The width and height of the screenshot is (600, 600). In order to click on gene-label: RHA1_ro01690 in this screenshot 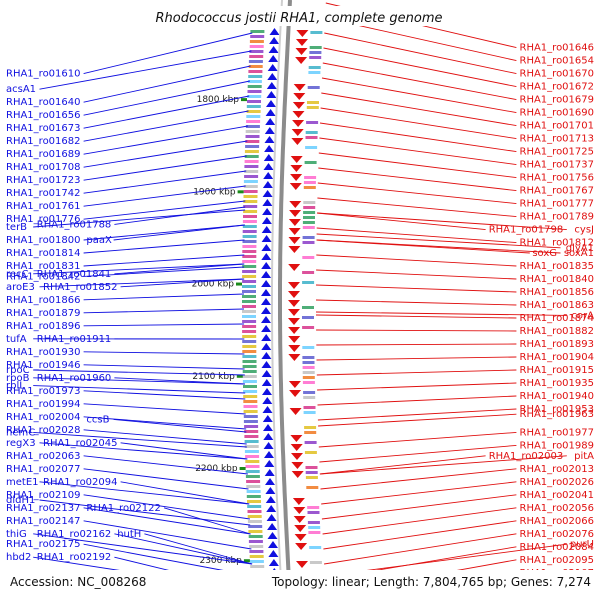, I will do `click(557, 113)`.